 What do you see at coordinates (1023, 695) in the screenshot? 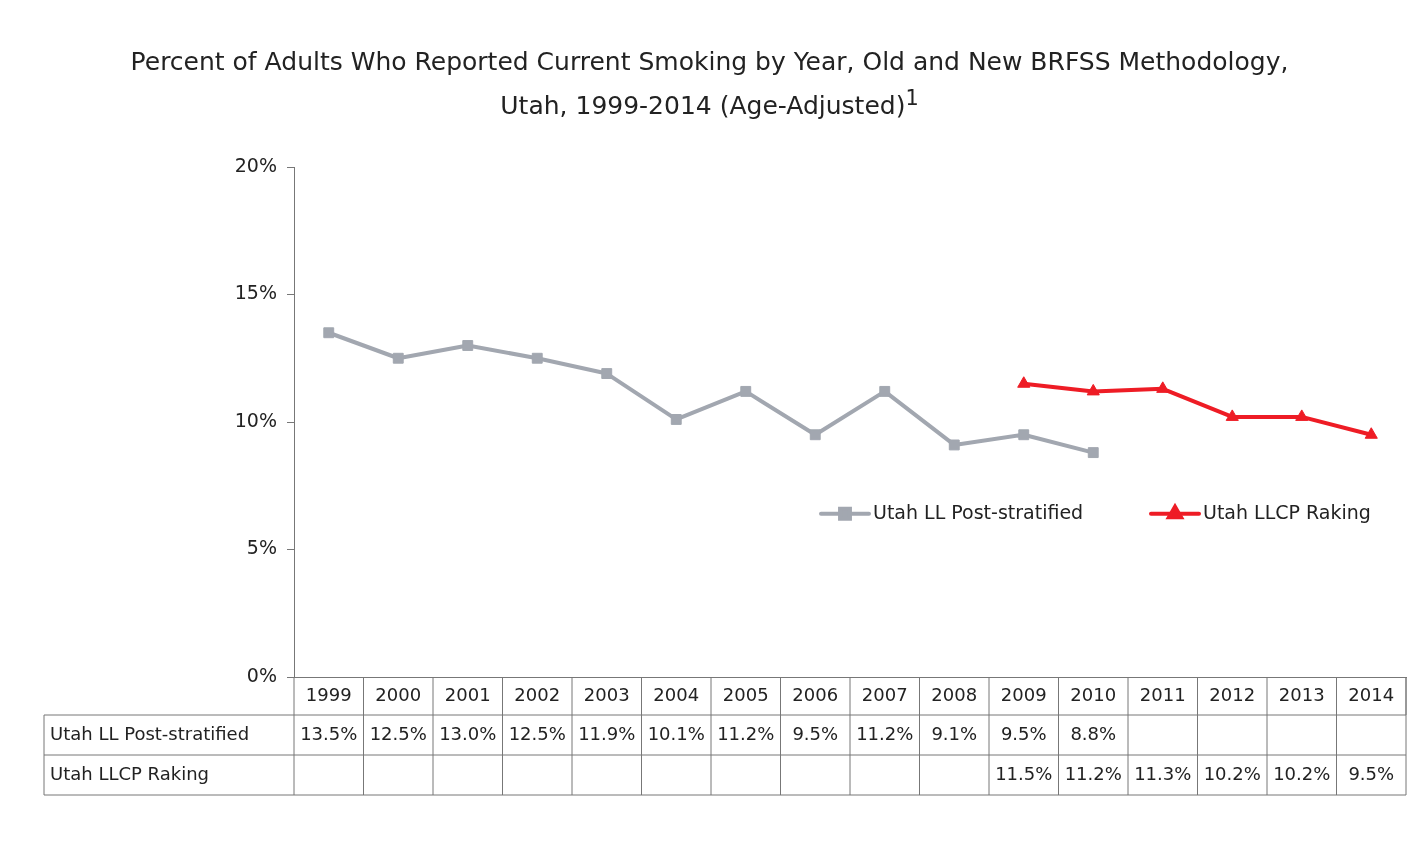
I see `x-tick-label: 2009` at bounding box center [1023, 695].